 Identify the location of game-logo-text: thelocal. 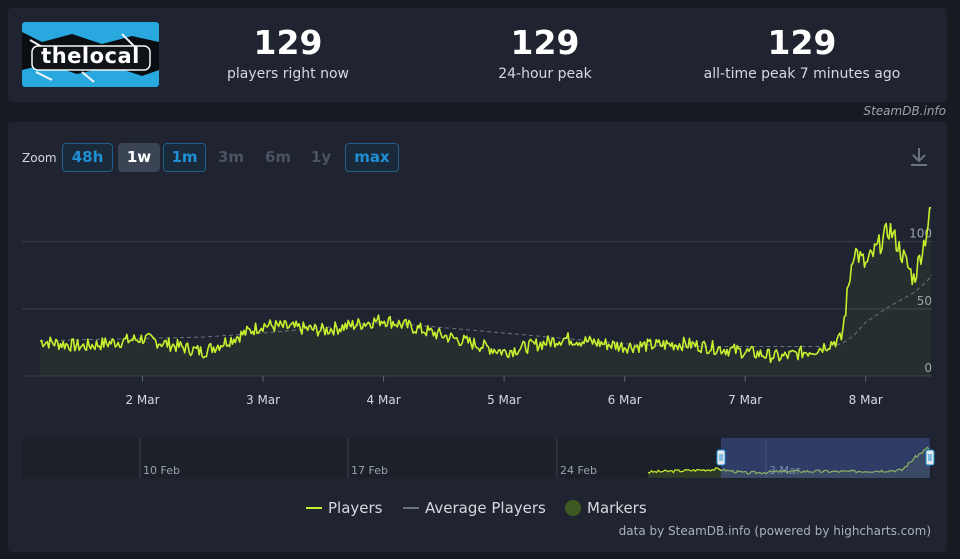
(90, 56).